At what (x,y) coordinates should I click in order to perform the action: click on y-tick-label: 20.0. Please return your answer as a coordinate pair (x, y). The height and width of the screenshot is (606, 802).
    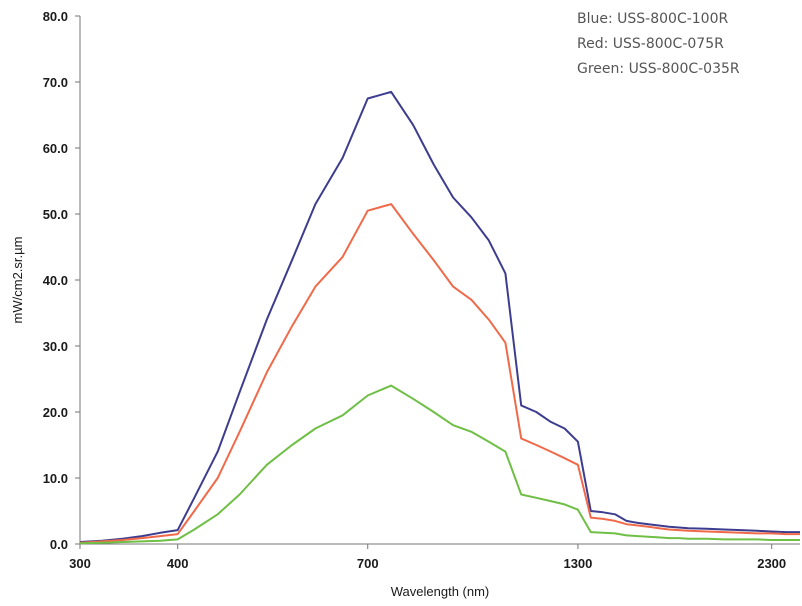
    Looking at the image, I should click on (55, 412).